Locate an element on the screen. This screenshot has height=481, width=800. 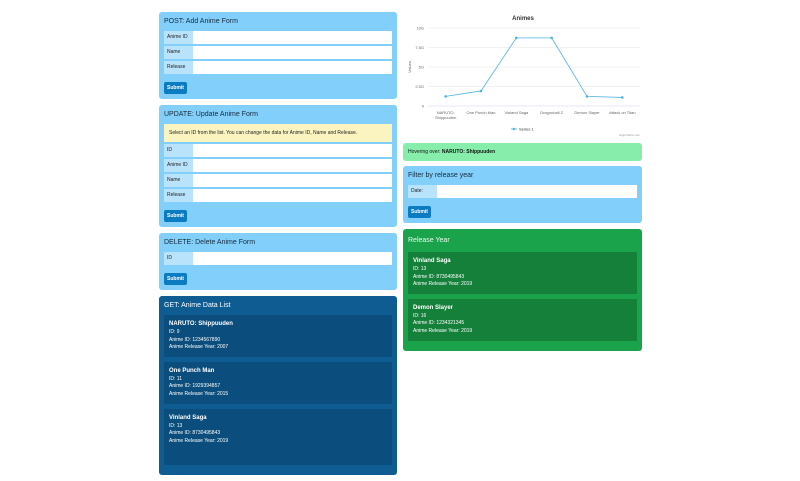
anime-name: One Punch Man is located at coordinates (192, 370).